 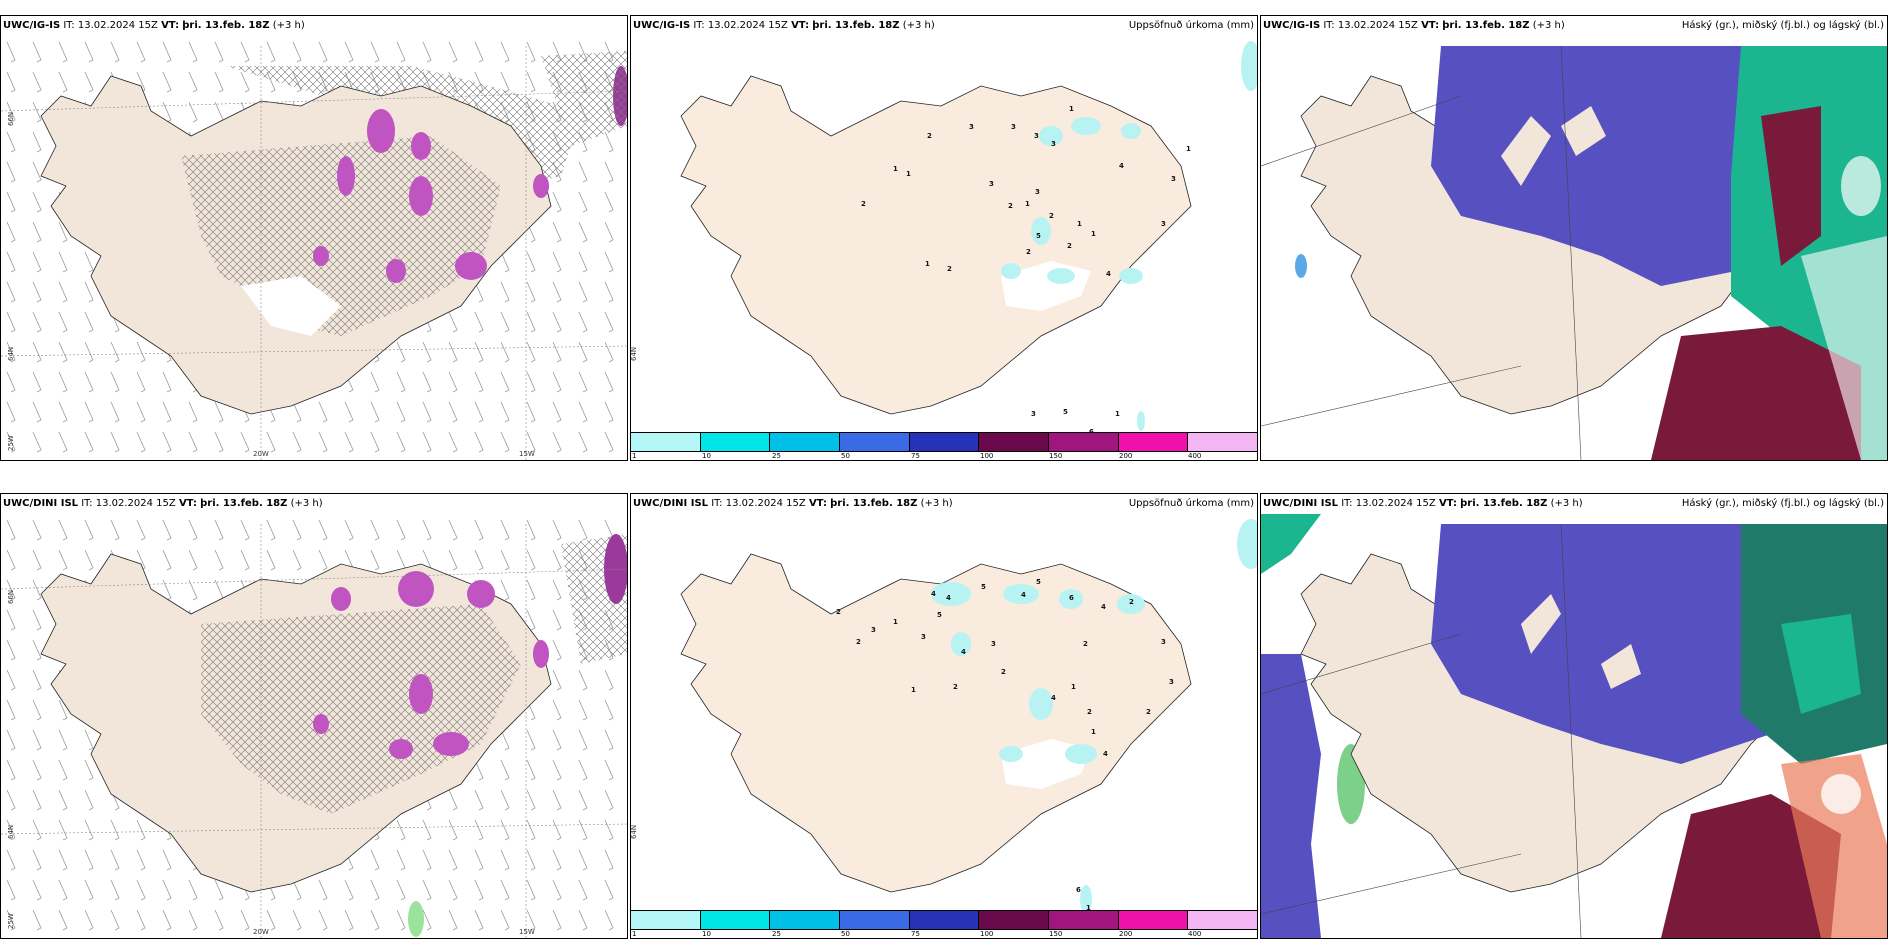 What do you see at coordinates (11, 921) in the screenshot?
I see `lat-label: 25W` at bounding box center [11, 921].